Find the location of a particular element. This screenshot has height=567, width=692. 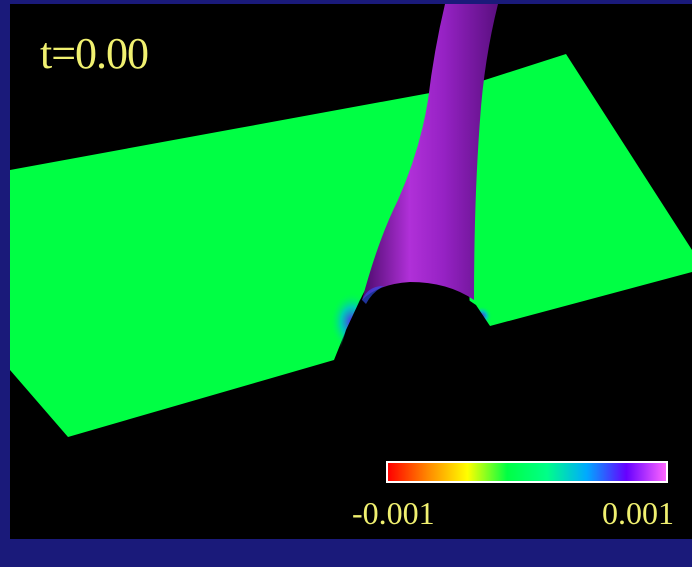

tube-hole is located at coordinates (412, 326).